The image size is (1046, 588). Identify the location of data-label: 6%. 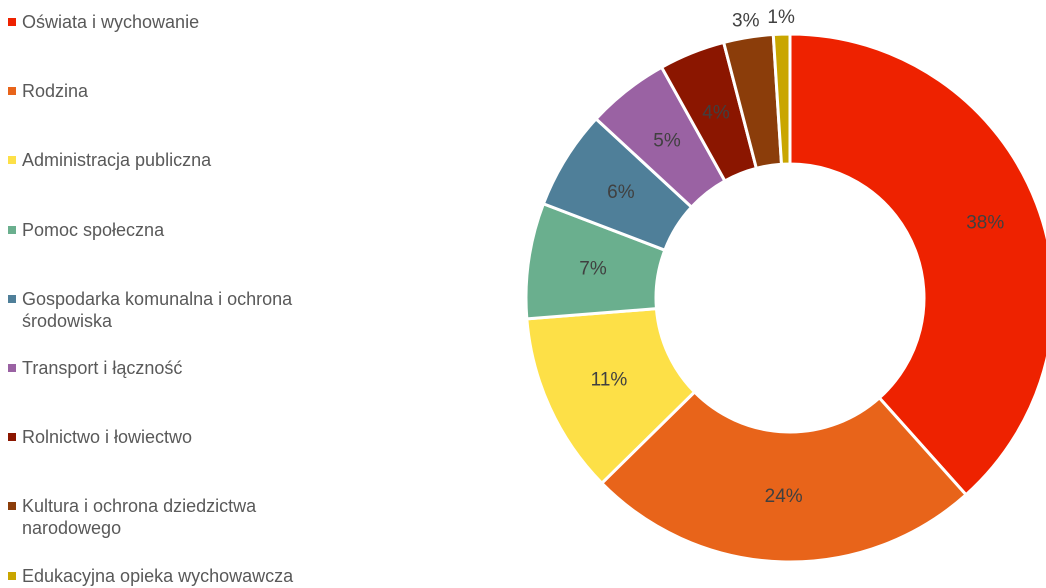
(621, 192).